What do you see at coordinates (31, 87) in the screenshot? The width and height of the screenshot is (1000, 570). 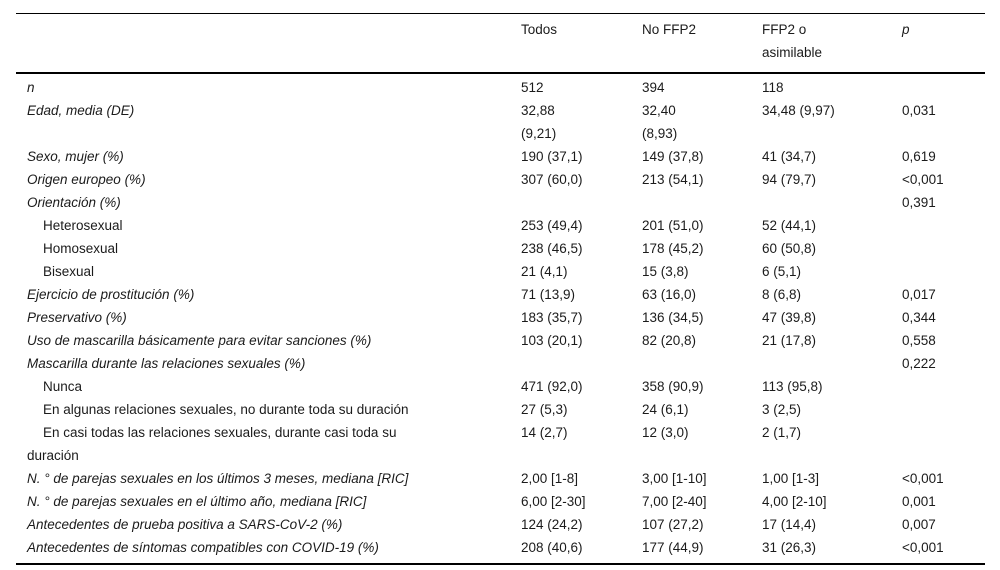 I see `row-label: n` at bounding box center [31, 87].